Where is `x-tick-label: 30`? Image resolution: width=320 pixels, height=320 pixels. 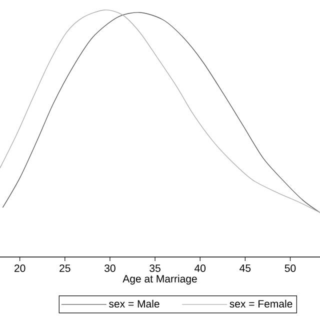
x-tick-label: 30 is located at coordinates (110, 268).